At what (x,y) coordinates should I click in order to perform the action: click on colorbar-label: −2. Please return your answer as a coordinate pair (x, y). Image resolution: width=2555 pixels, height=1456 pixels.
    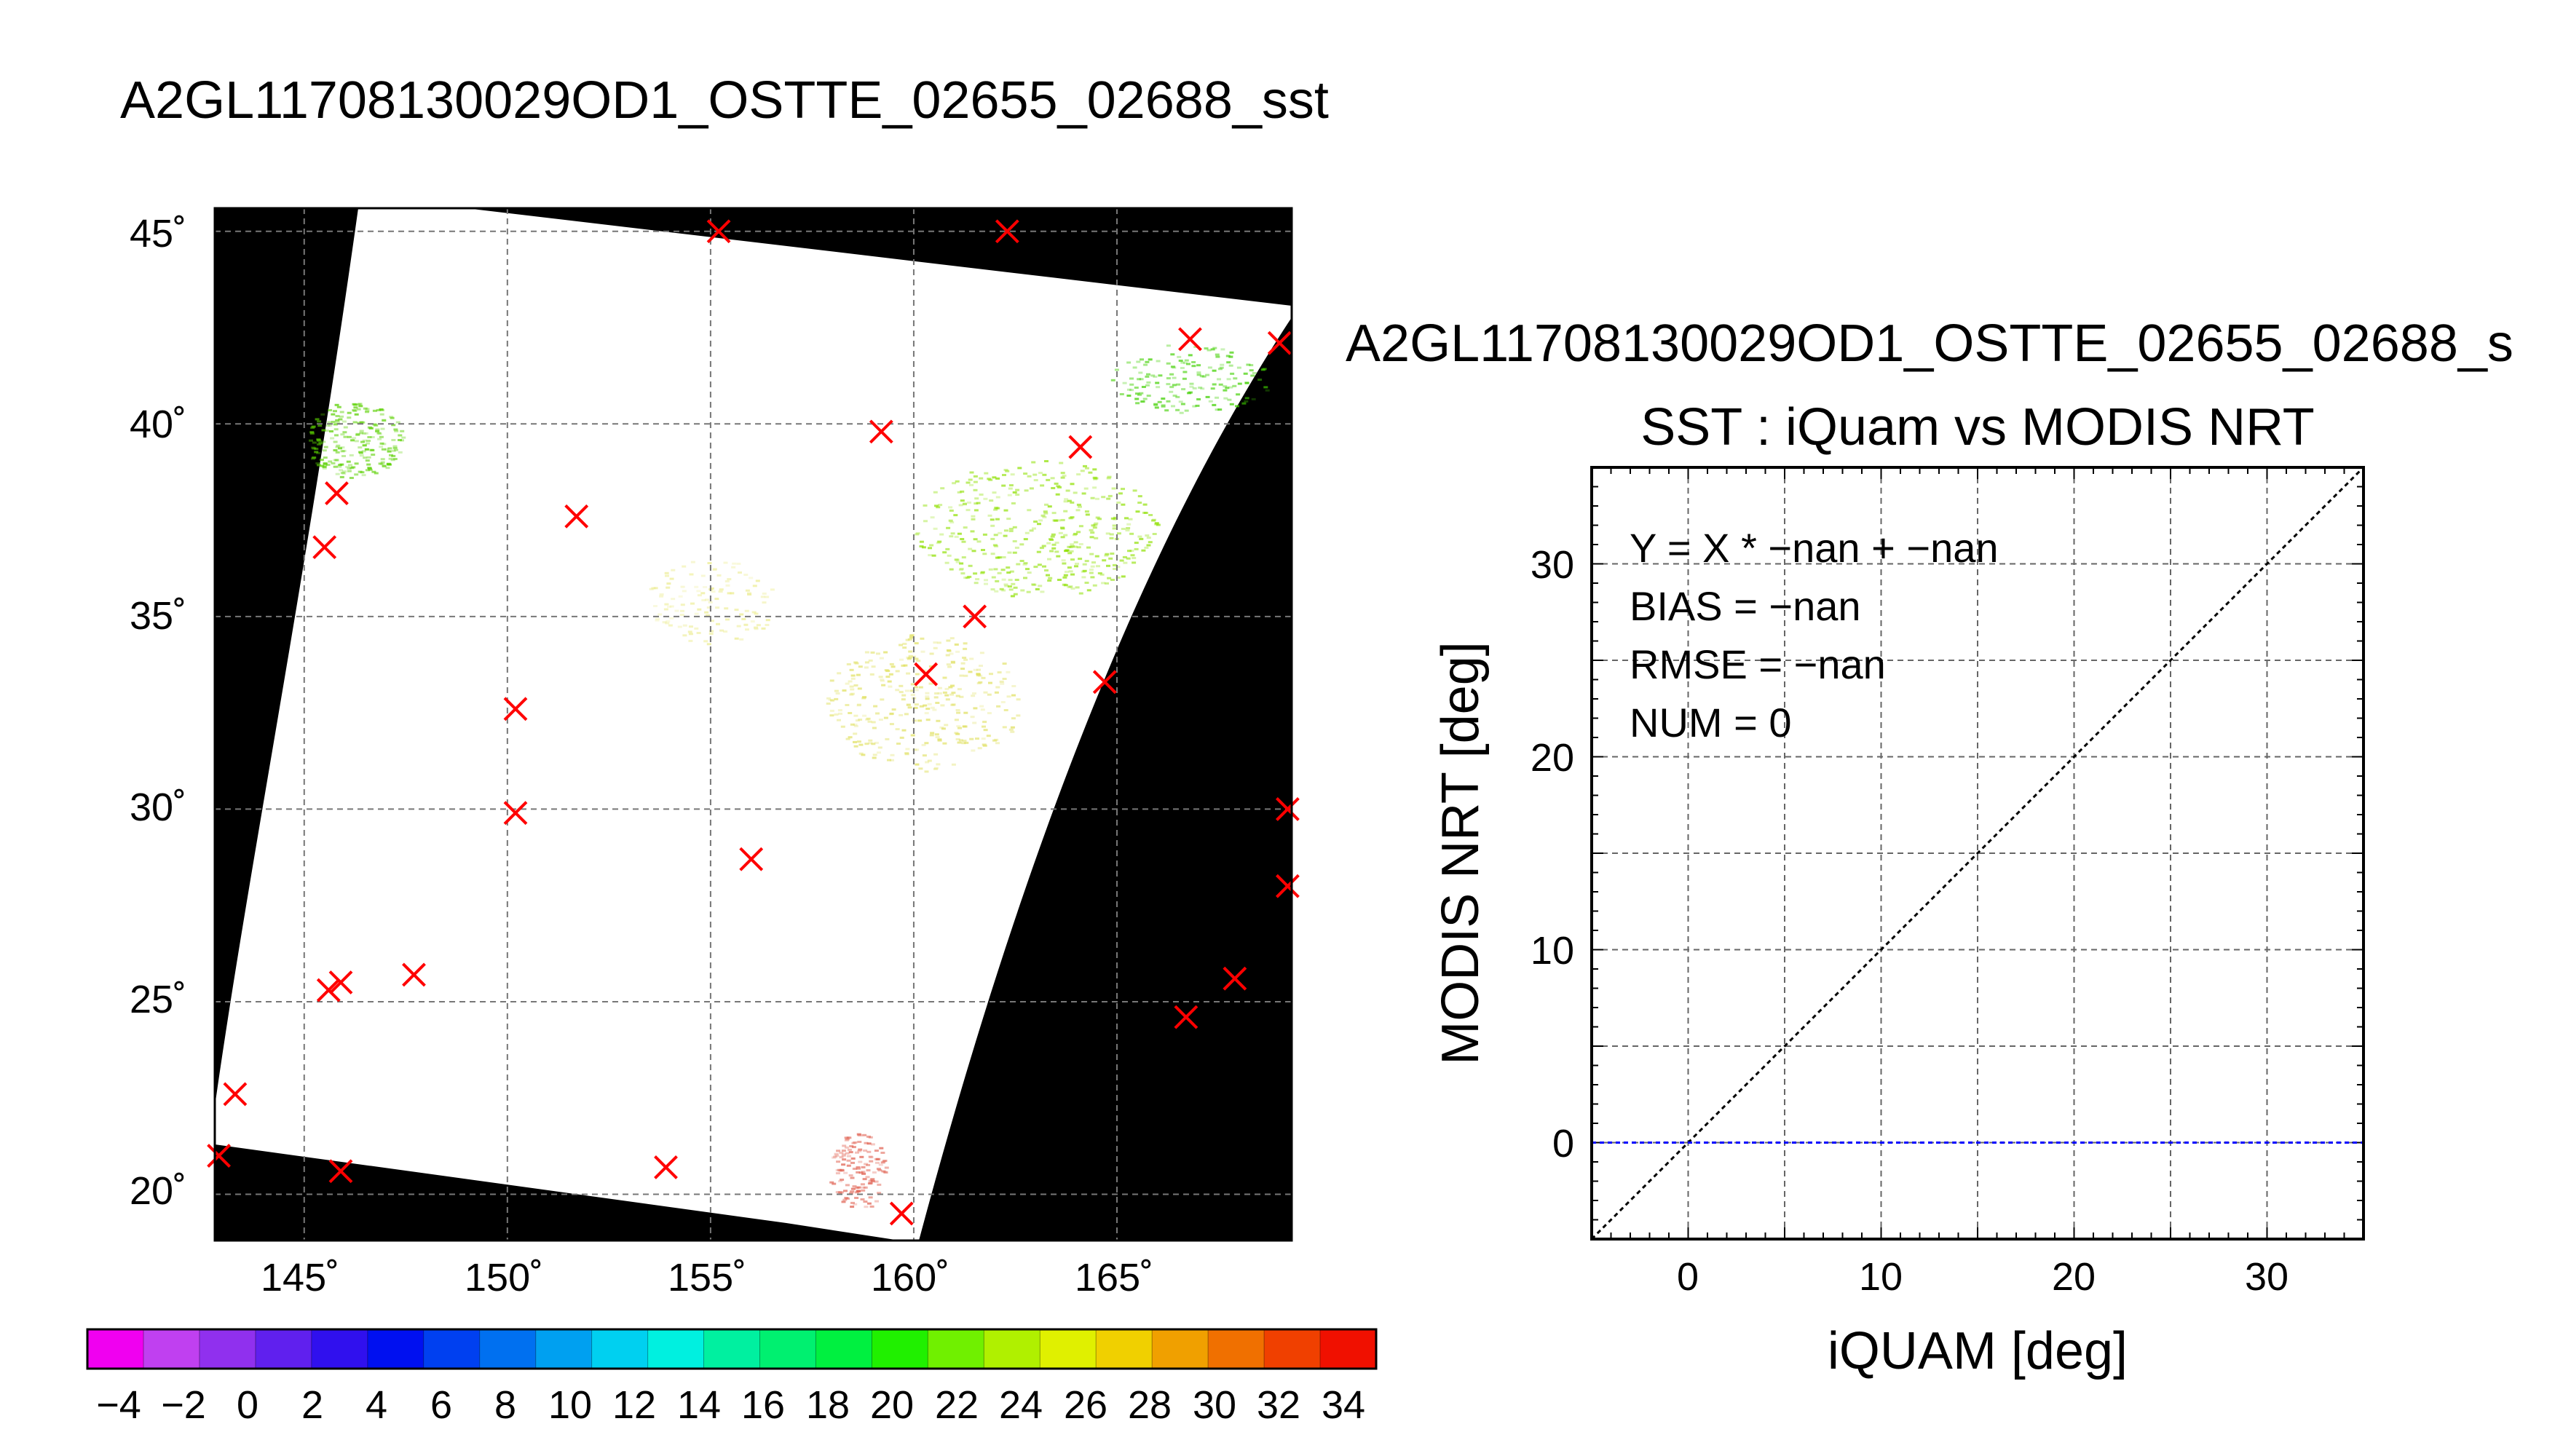
    Looking at the image, I should click on (183, 1405).